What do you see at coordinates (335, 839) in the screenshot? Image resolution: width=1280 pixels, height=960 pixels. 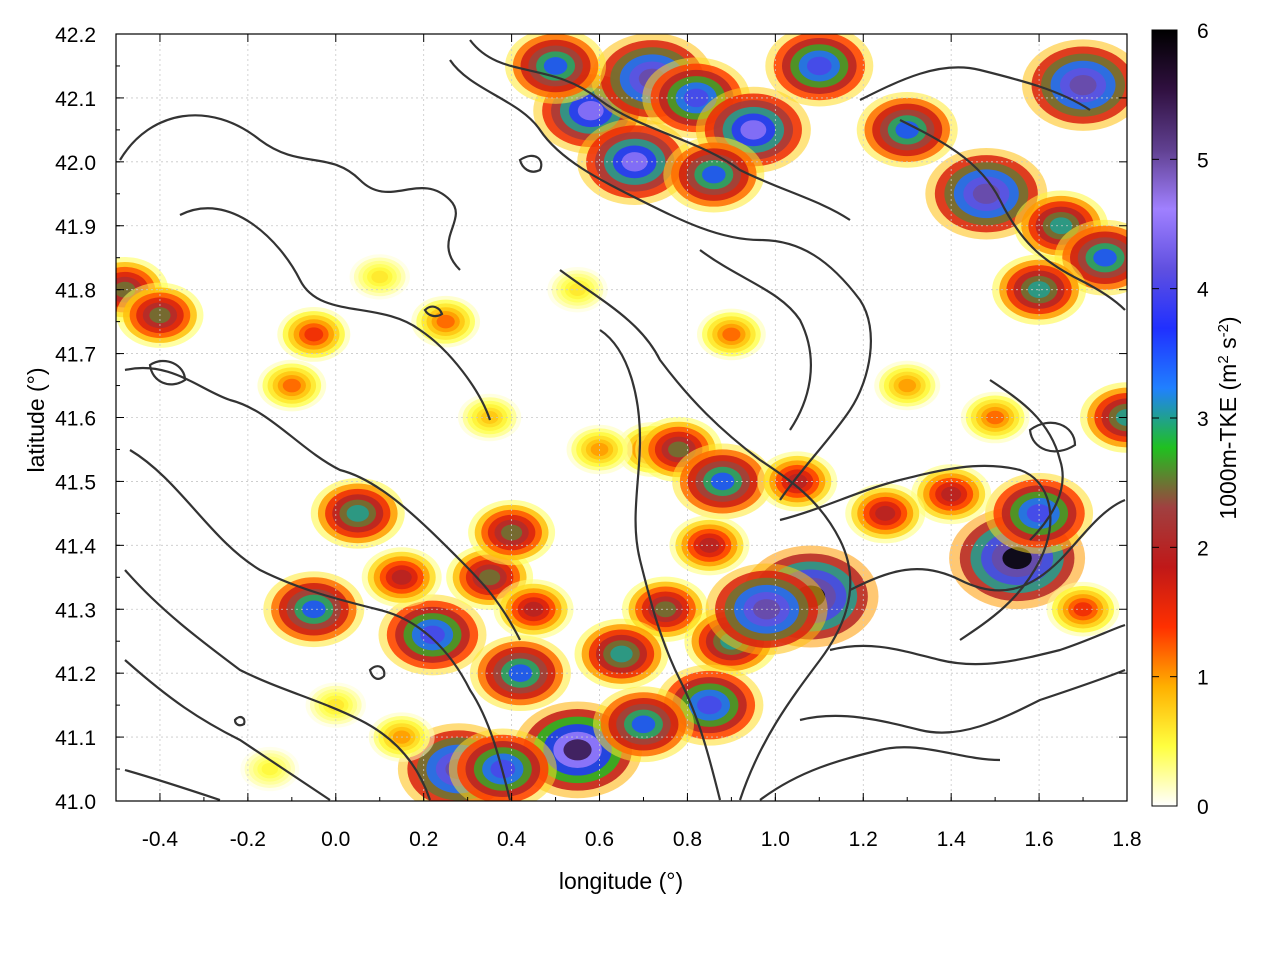 I see `x-tick-label: 0.0` at bounding box center [335, 839].